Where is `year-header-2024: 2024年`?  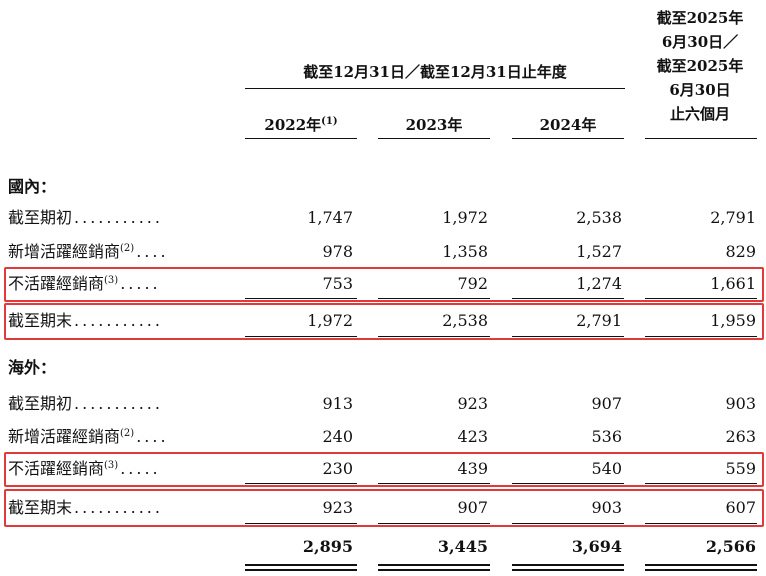
year-header-2024: 2024年 is located at coordinates (568, 125).